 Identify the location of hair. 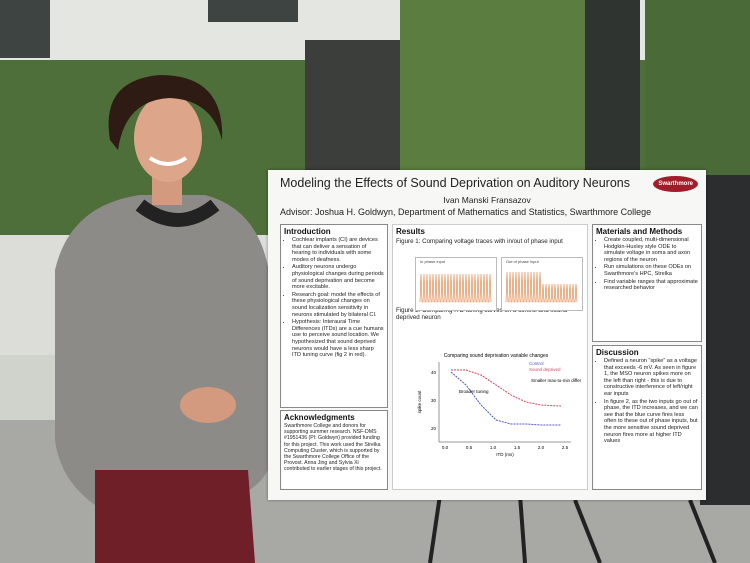
(165, 112).